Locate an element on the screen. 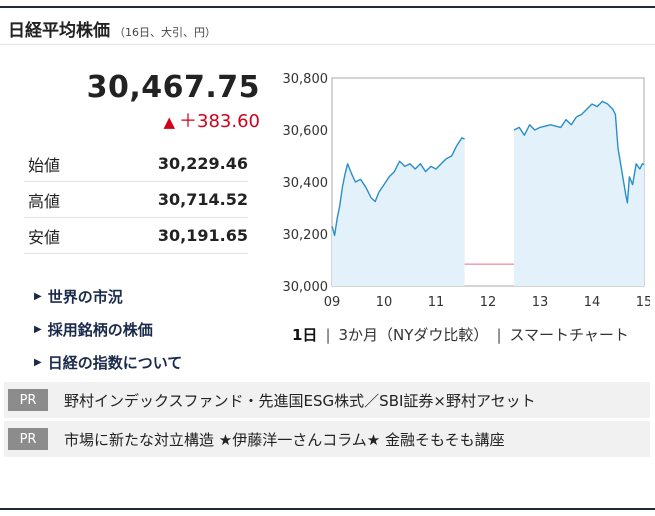  x-tick-label: 10 is located at coordinates (384, 302).